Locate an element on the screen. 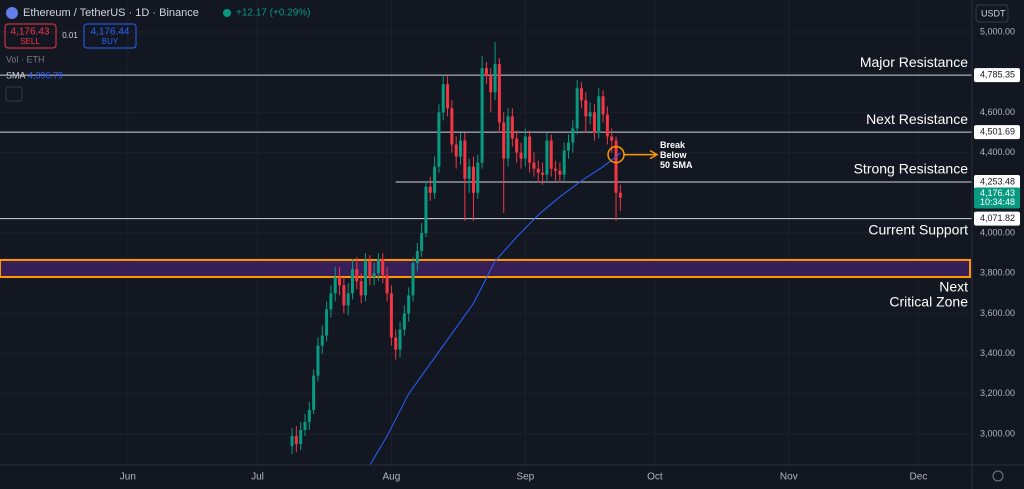 This screenshot has width=1024, height=489. x-tick-label: Nov is located at coordinates (789, 477).